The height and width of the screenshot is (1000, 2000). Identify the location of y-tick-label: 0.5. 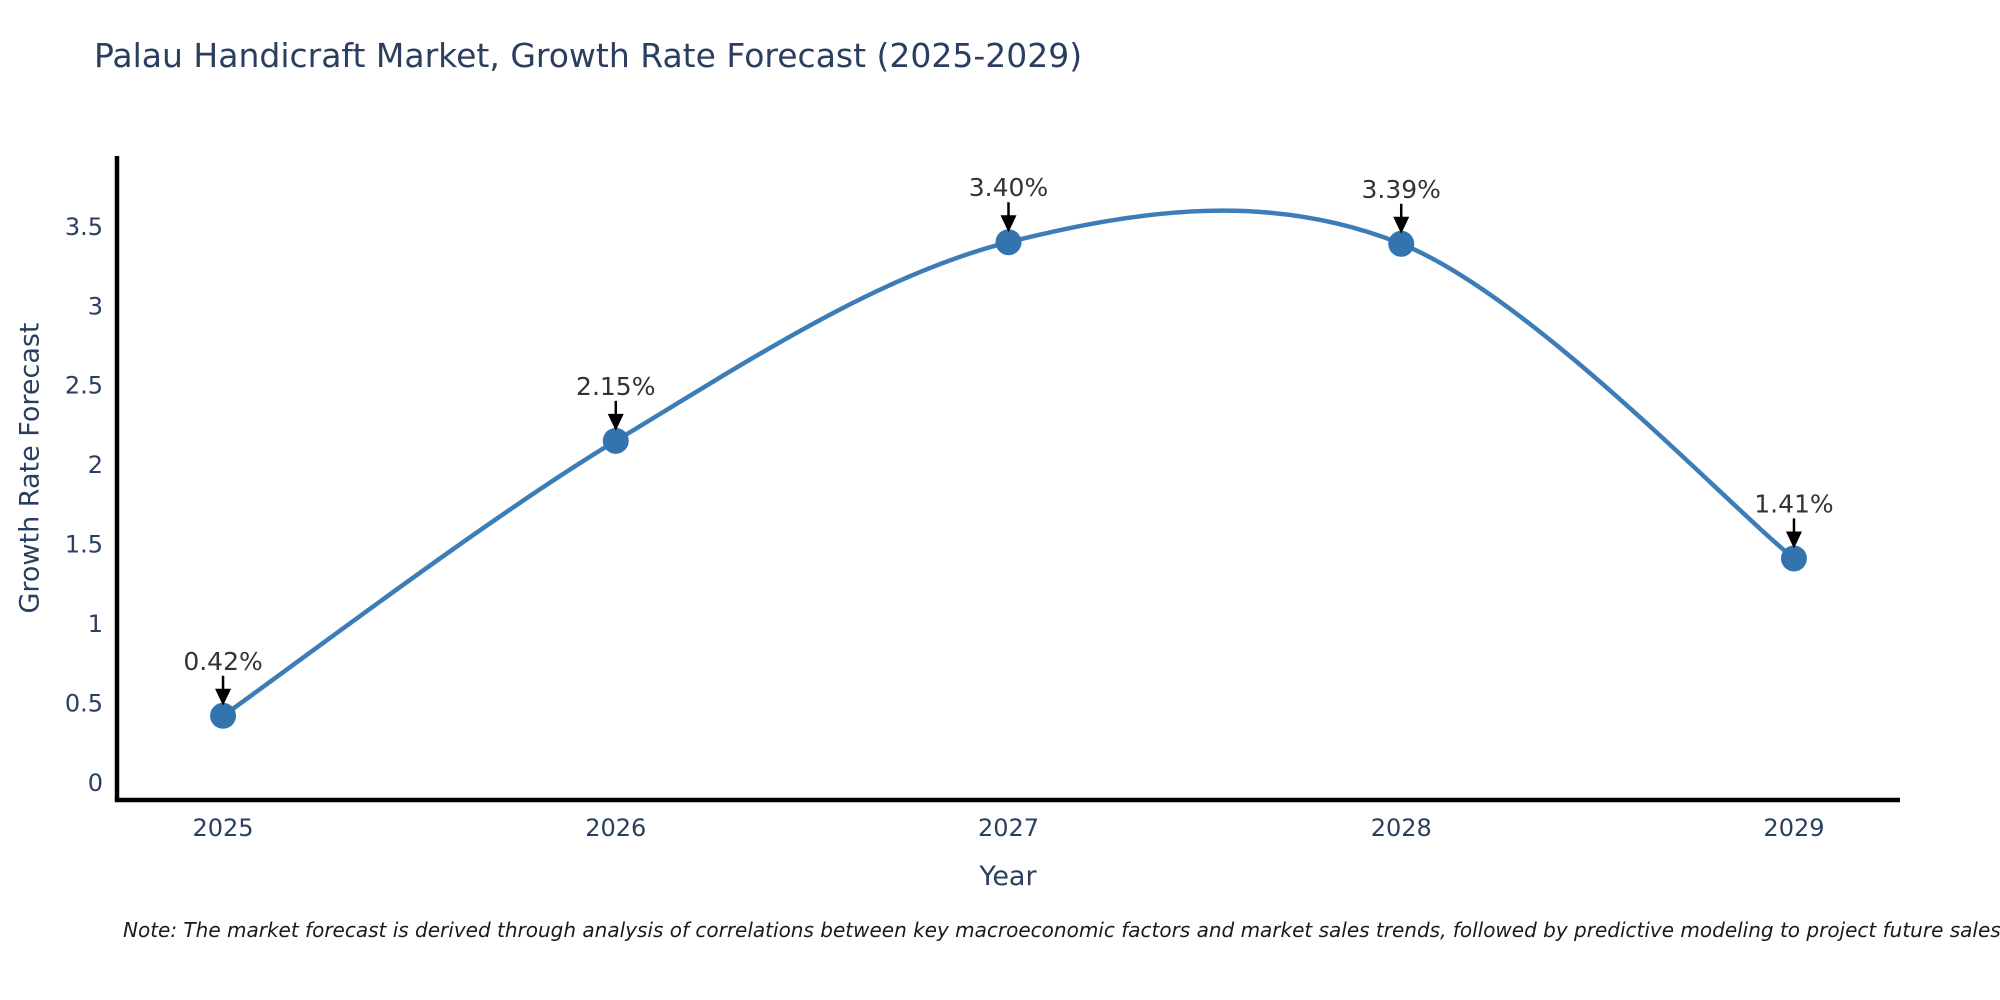
(84, 704).